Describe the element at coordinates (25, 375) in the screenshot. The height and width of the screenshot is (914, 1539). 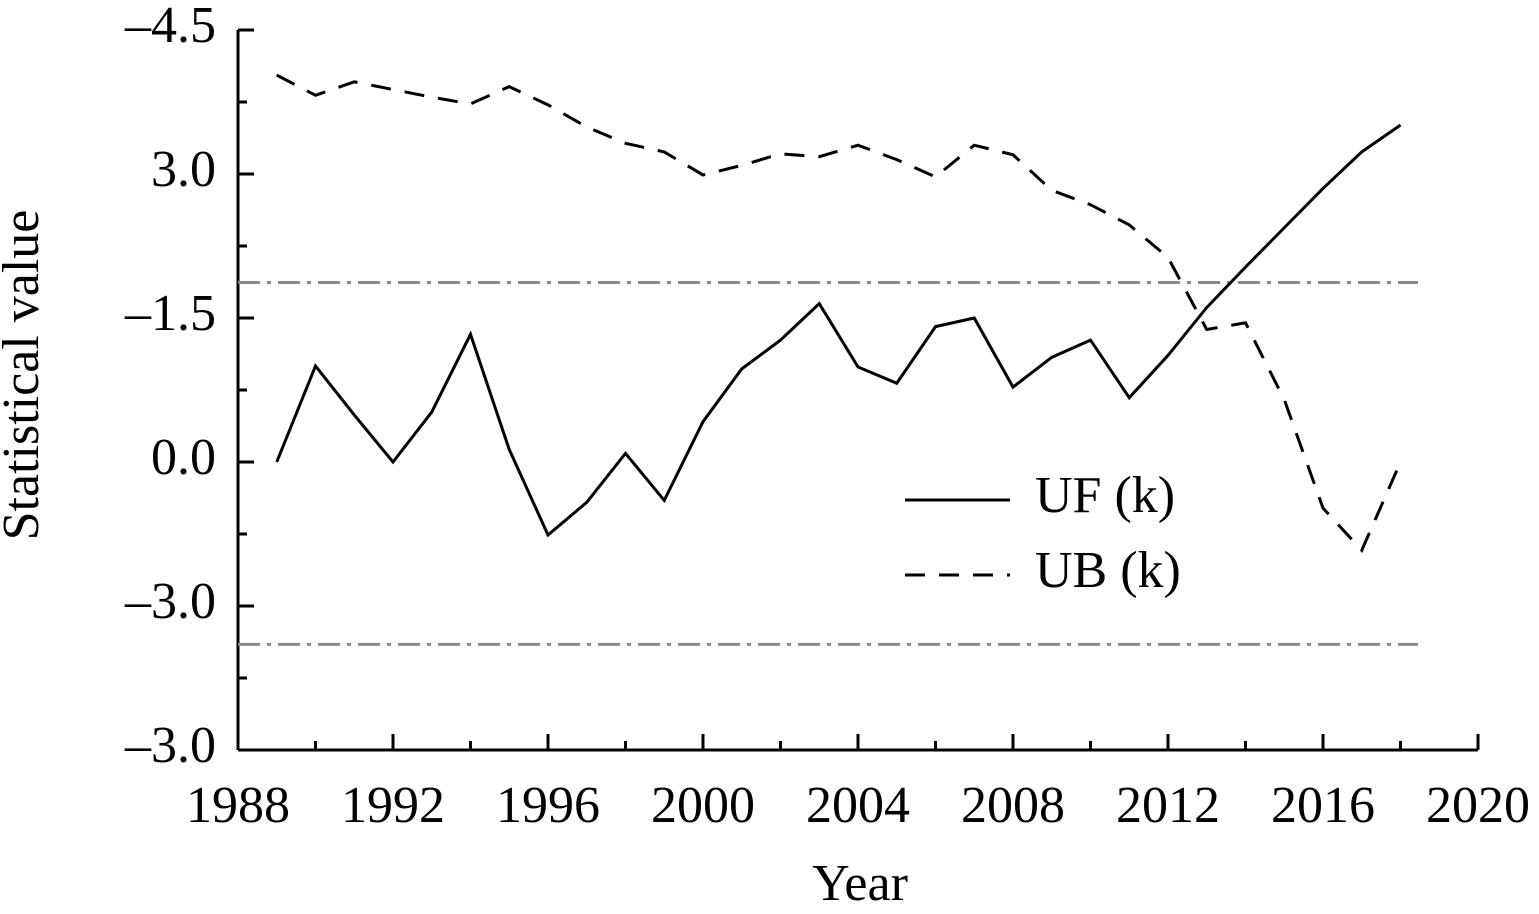
I see `y-axis-label: Statistical value` at that location.